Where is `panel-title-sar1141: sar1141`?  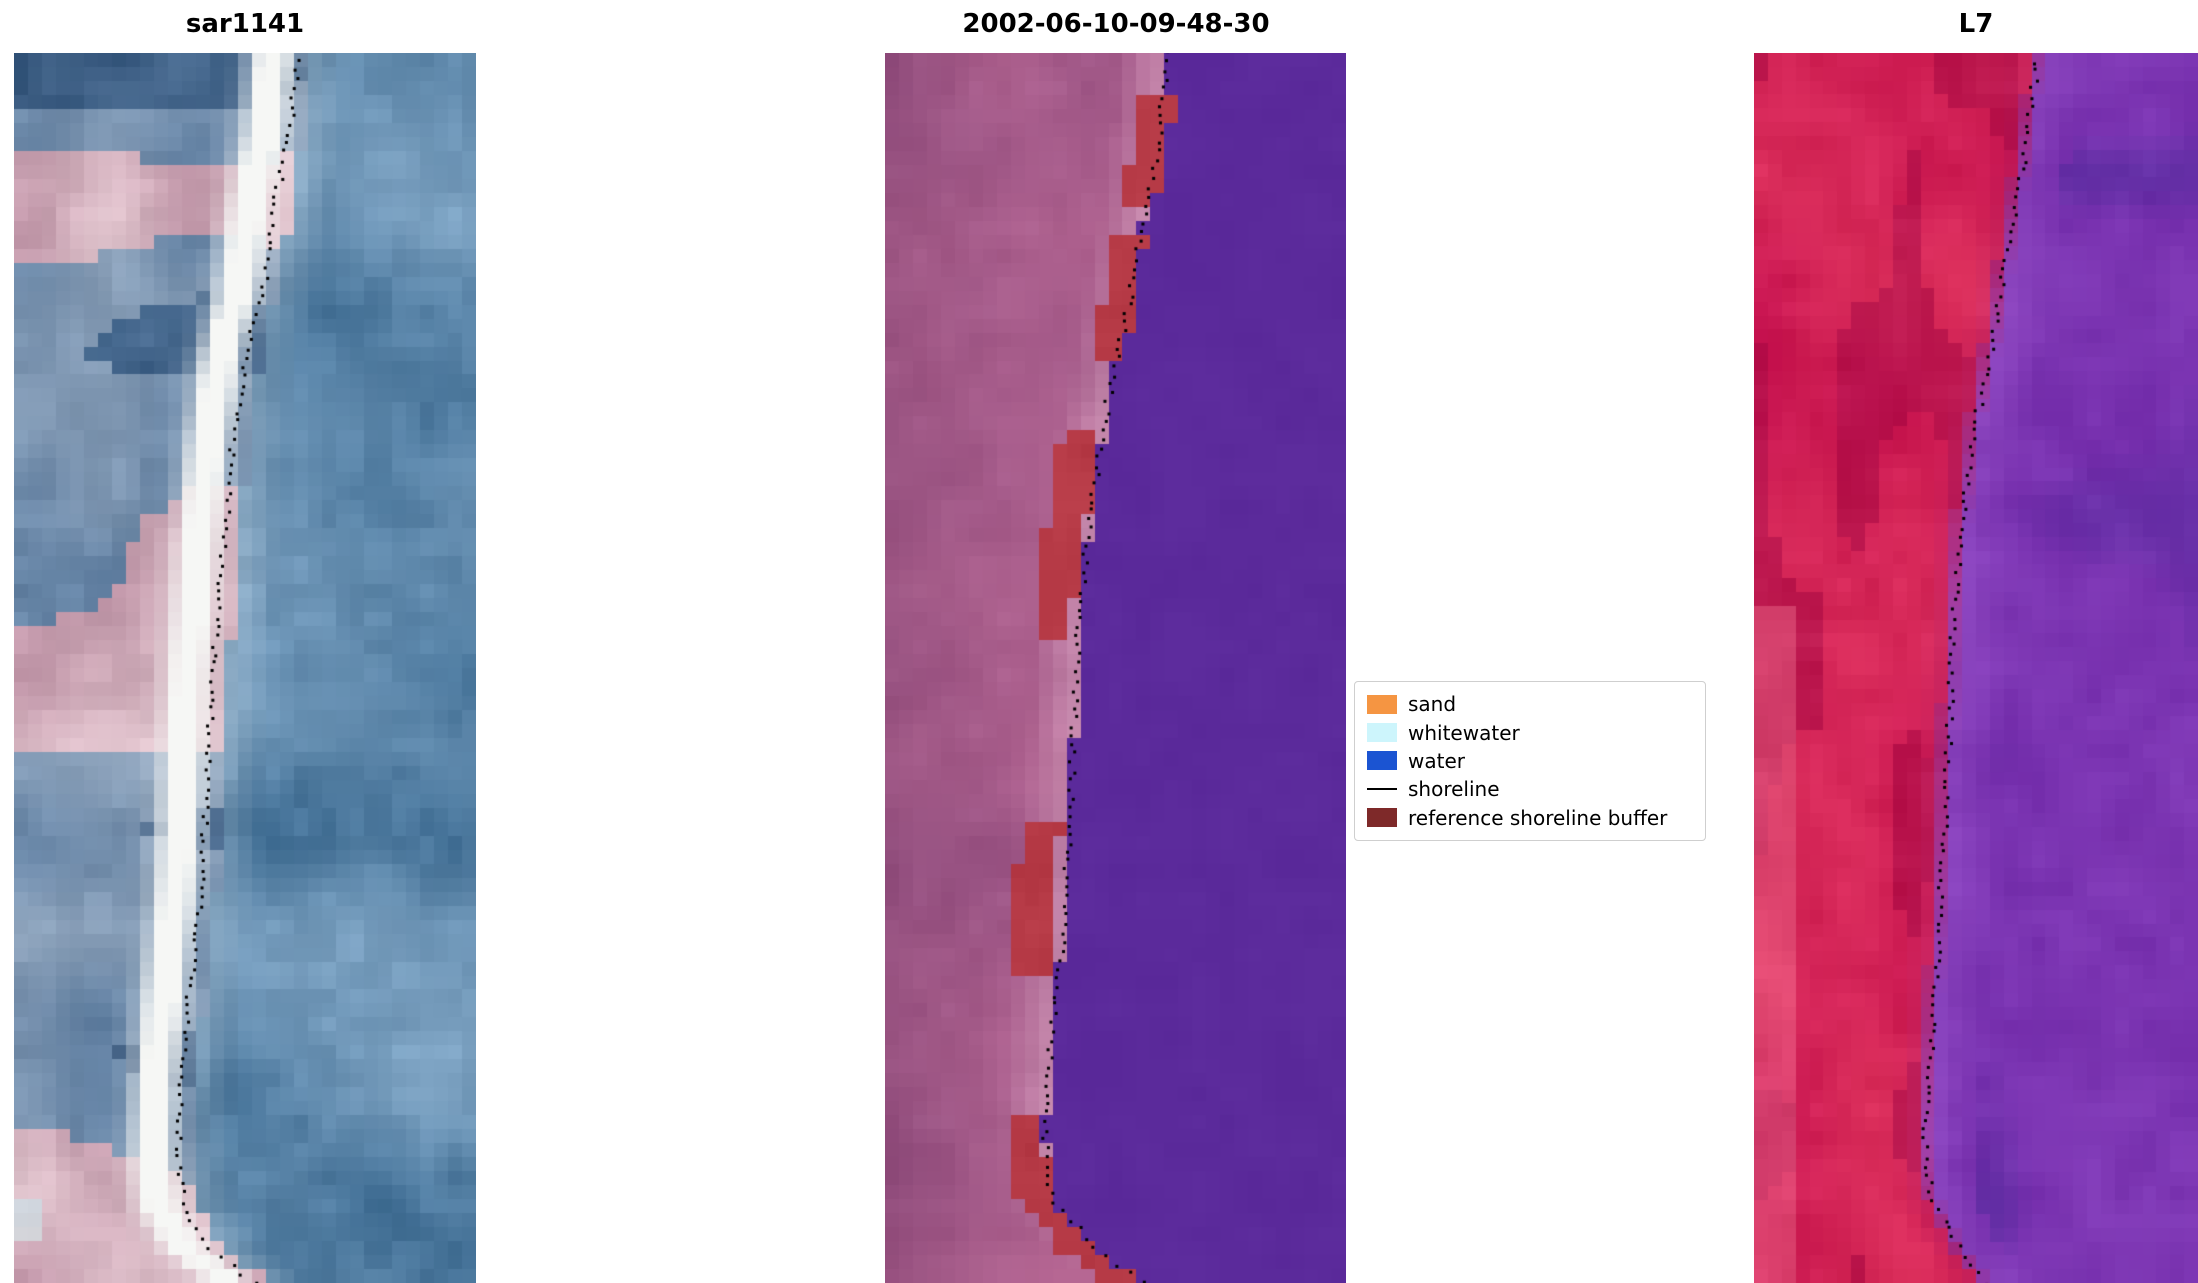 panel-title-sar1141: sar1141 is located at coordinates (245, 24).